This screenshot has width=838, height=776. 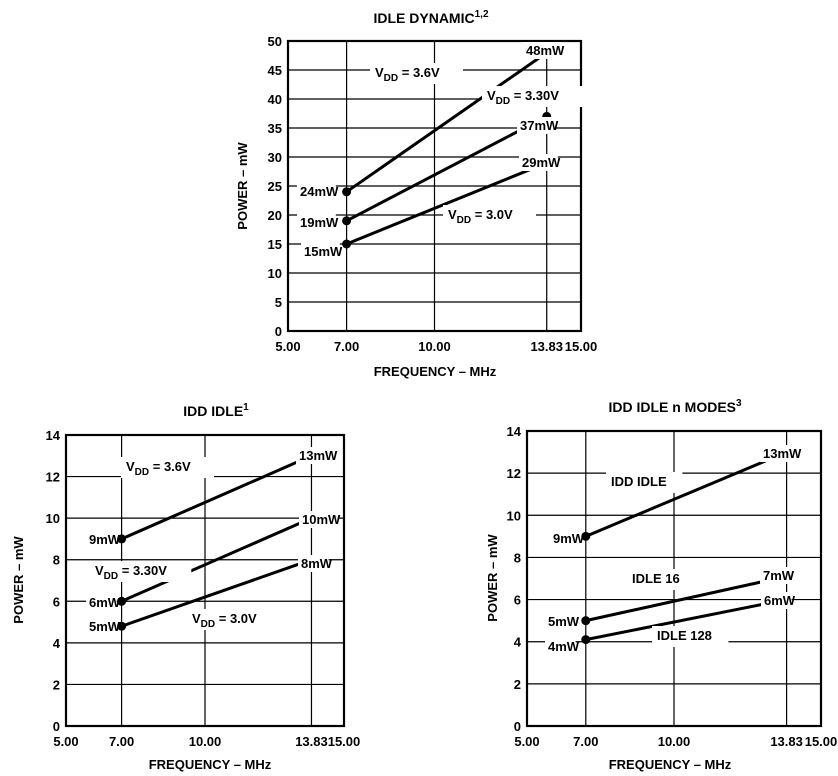 I want to click on chart-title-superscript: 1,2, so click(x=482, y=14).